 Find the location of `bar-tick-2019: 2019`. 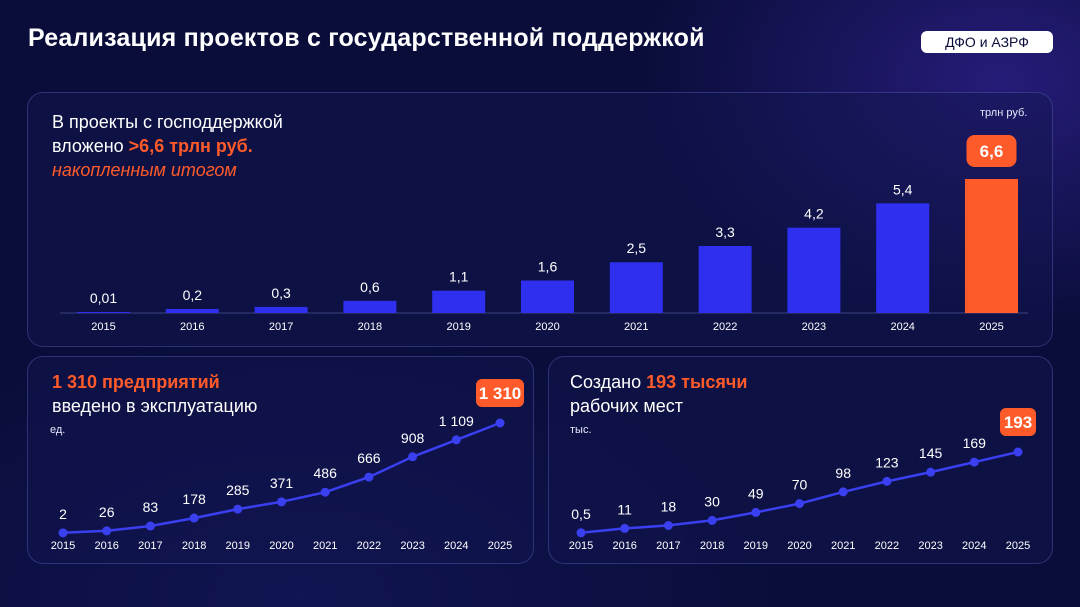

bar-tick-2019: 2019 is located at coordinates (458, 327).